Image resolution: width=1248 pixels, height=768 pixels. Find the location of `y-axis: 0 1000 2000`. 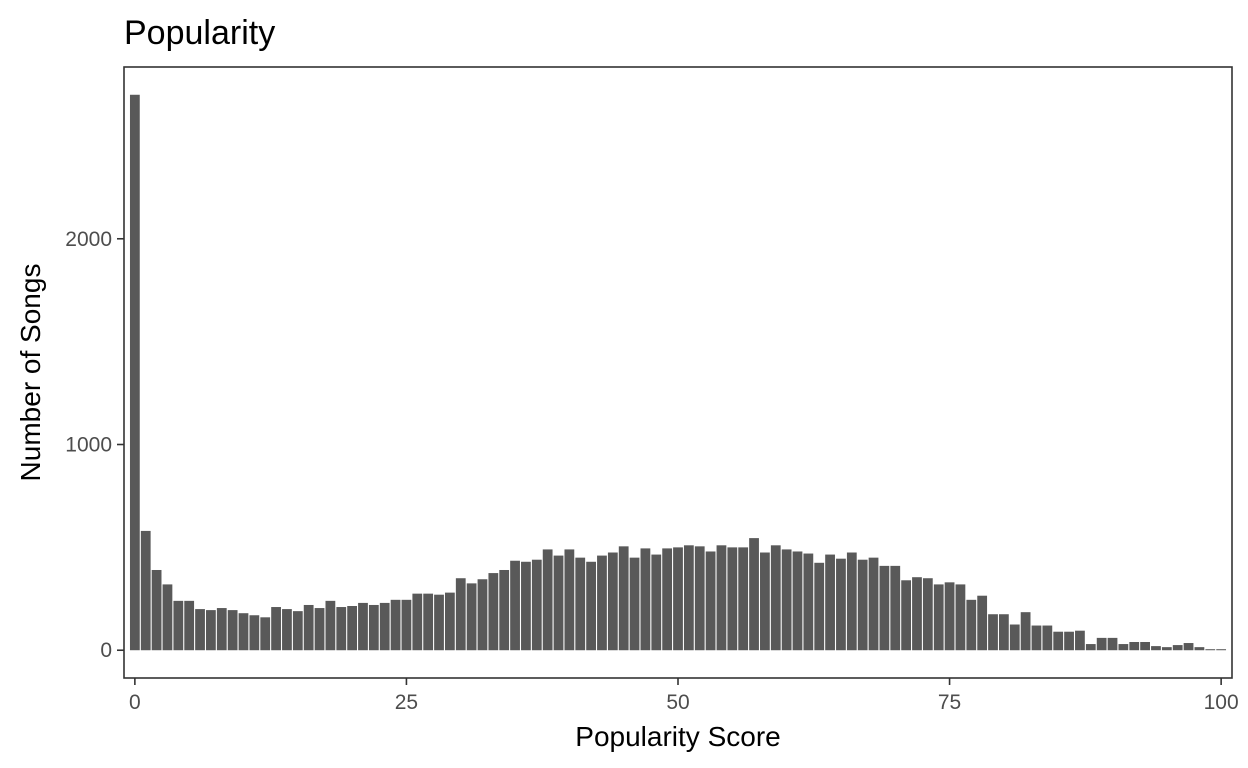

y-axis: 0 1000 2000 is located at coordinates (94, 445).